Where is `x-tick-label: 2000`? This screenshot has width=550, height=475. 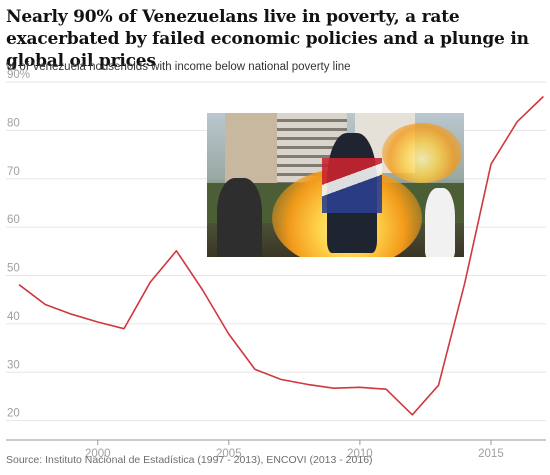
x-tick-label: 2000 is located at coordinates (98, 454).